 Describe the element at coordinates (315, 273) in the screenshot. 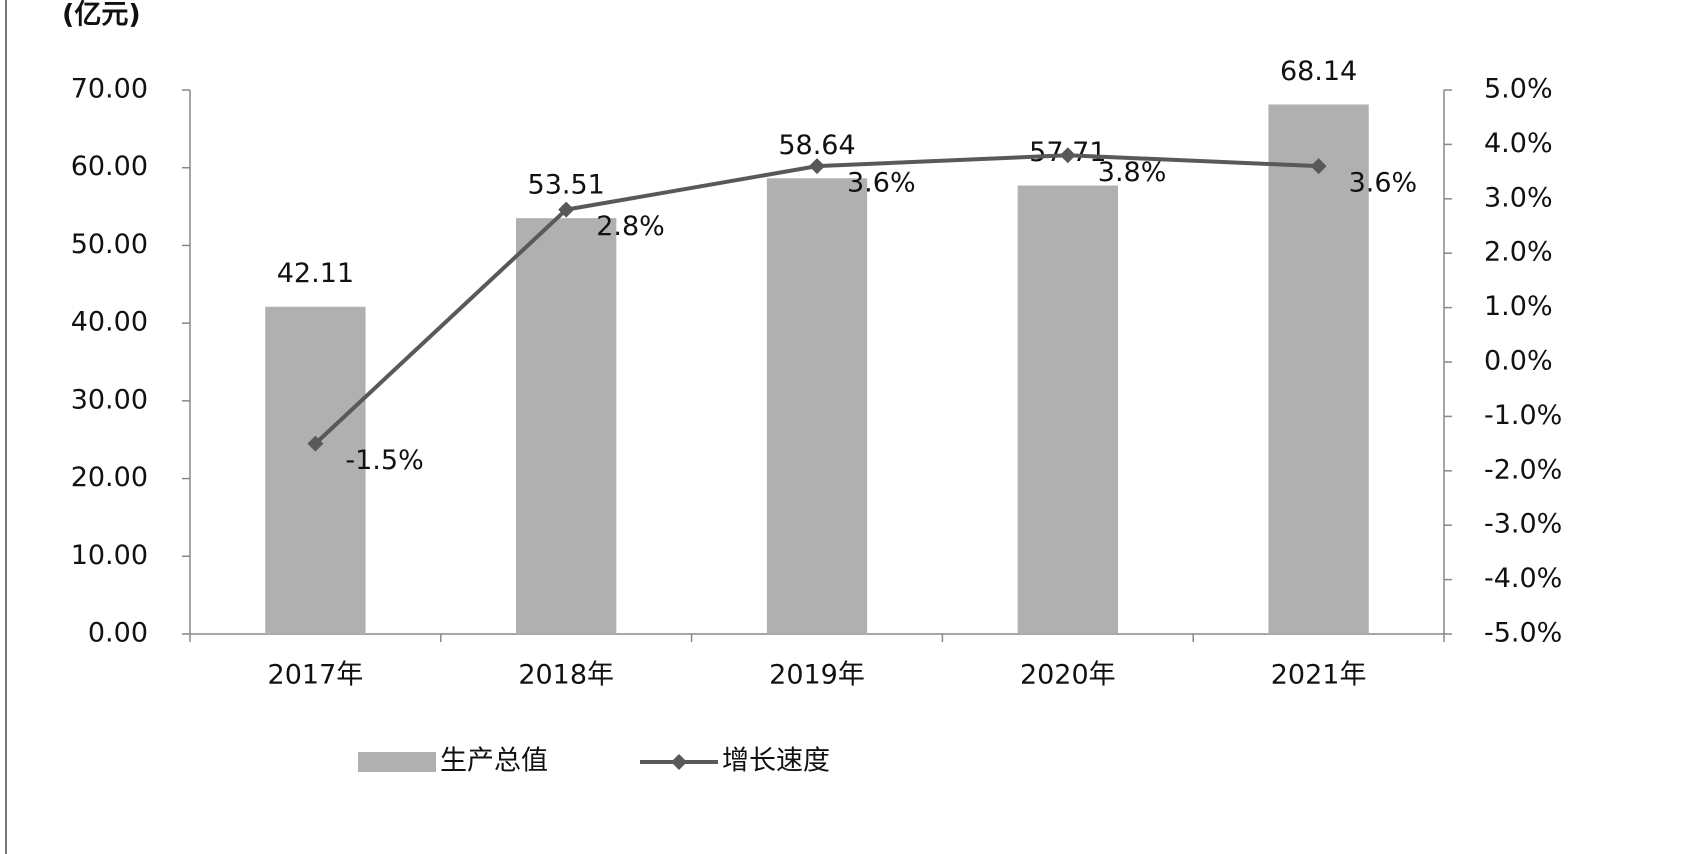

I see `bar-value-label: 42.11` at that location.